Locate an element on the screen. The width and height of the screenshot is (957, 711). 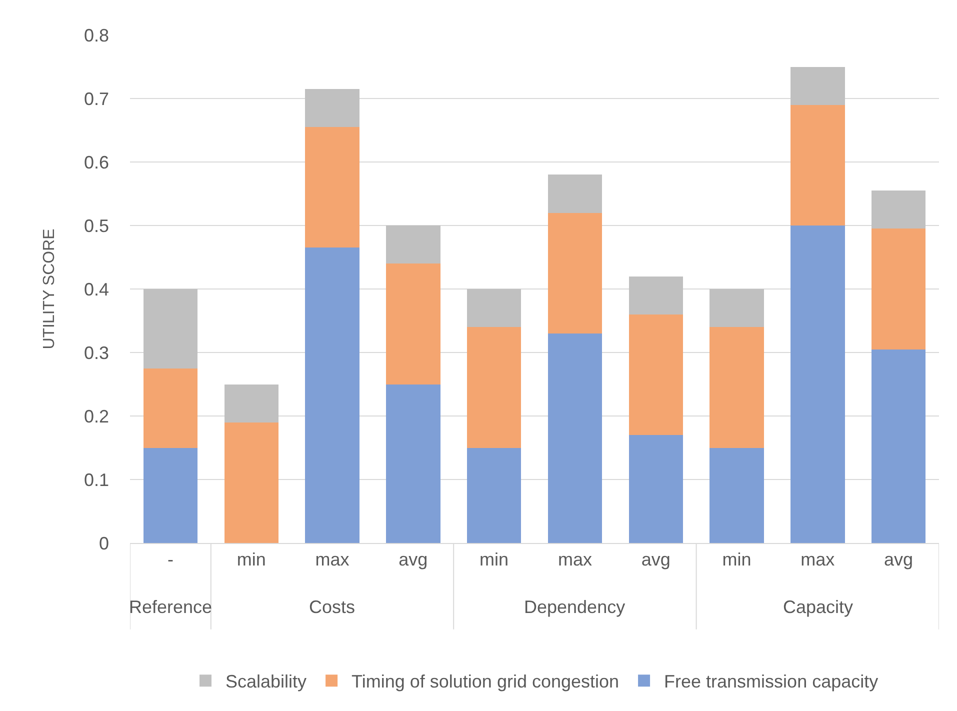
y-tick-label: 0 is located at coordinates (103, 543).